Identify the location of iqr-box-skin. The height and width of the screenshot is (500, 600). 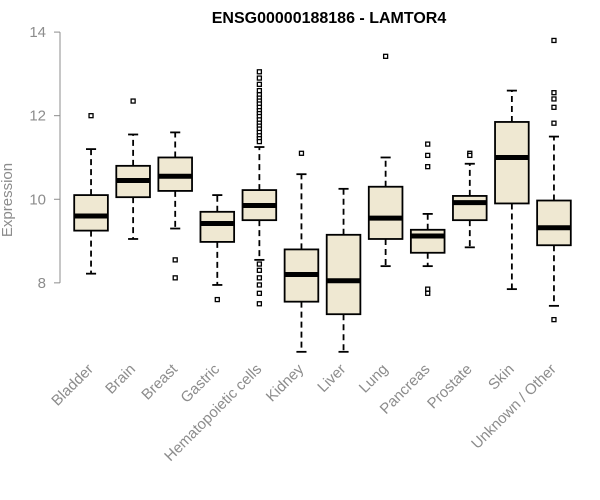
(512, 163).